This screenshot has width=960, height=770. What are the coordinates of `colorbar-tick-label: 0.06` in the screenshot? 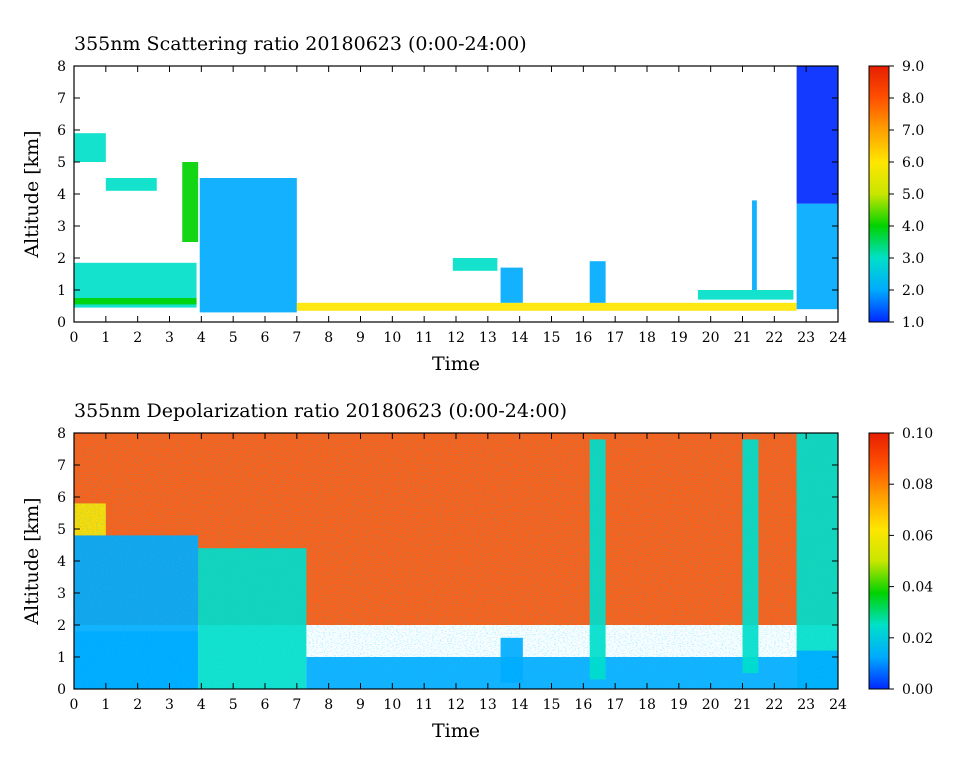 It's located at (917, 536).